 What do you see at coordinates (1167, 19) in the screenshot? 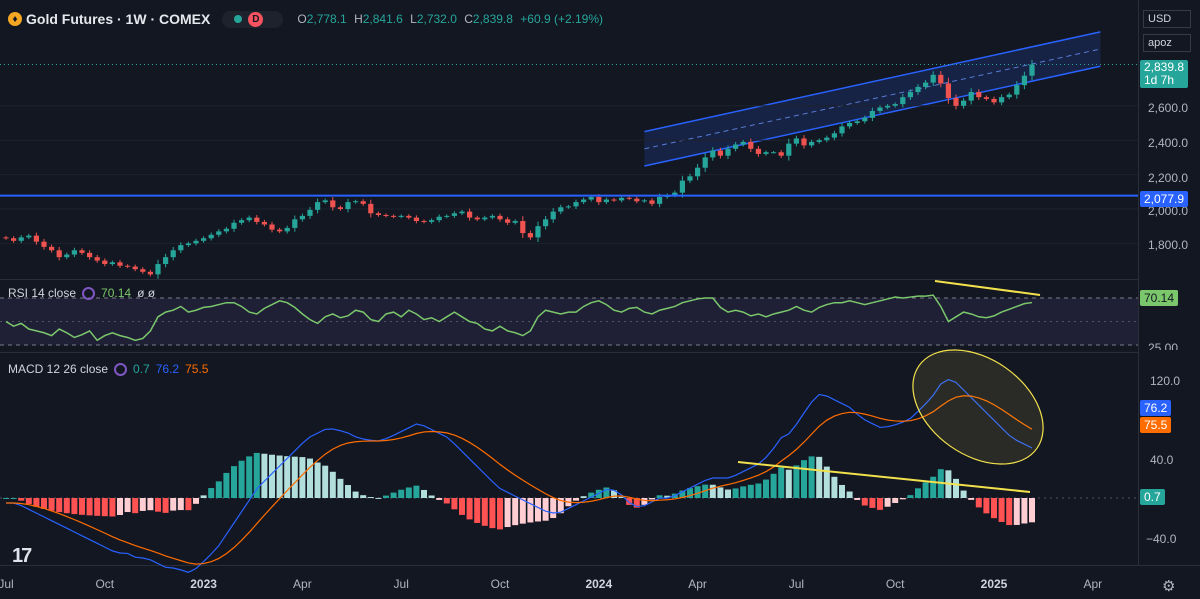
I see `currency-selector: USD` at bounding box center [1167, 19].